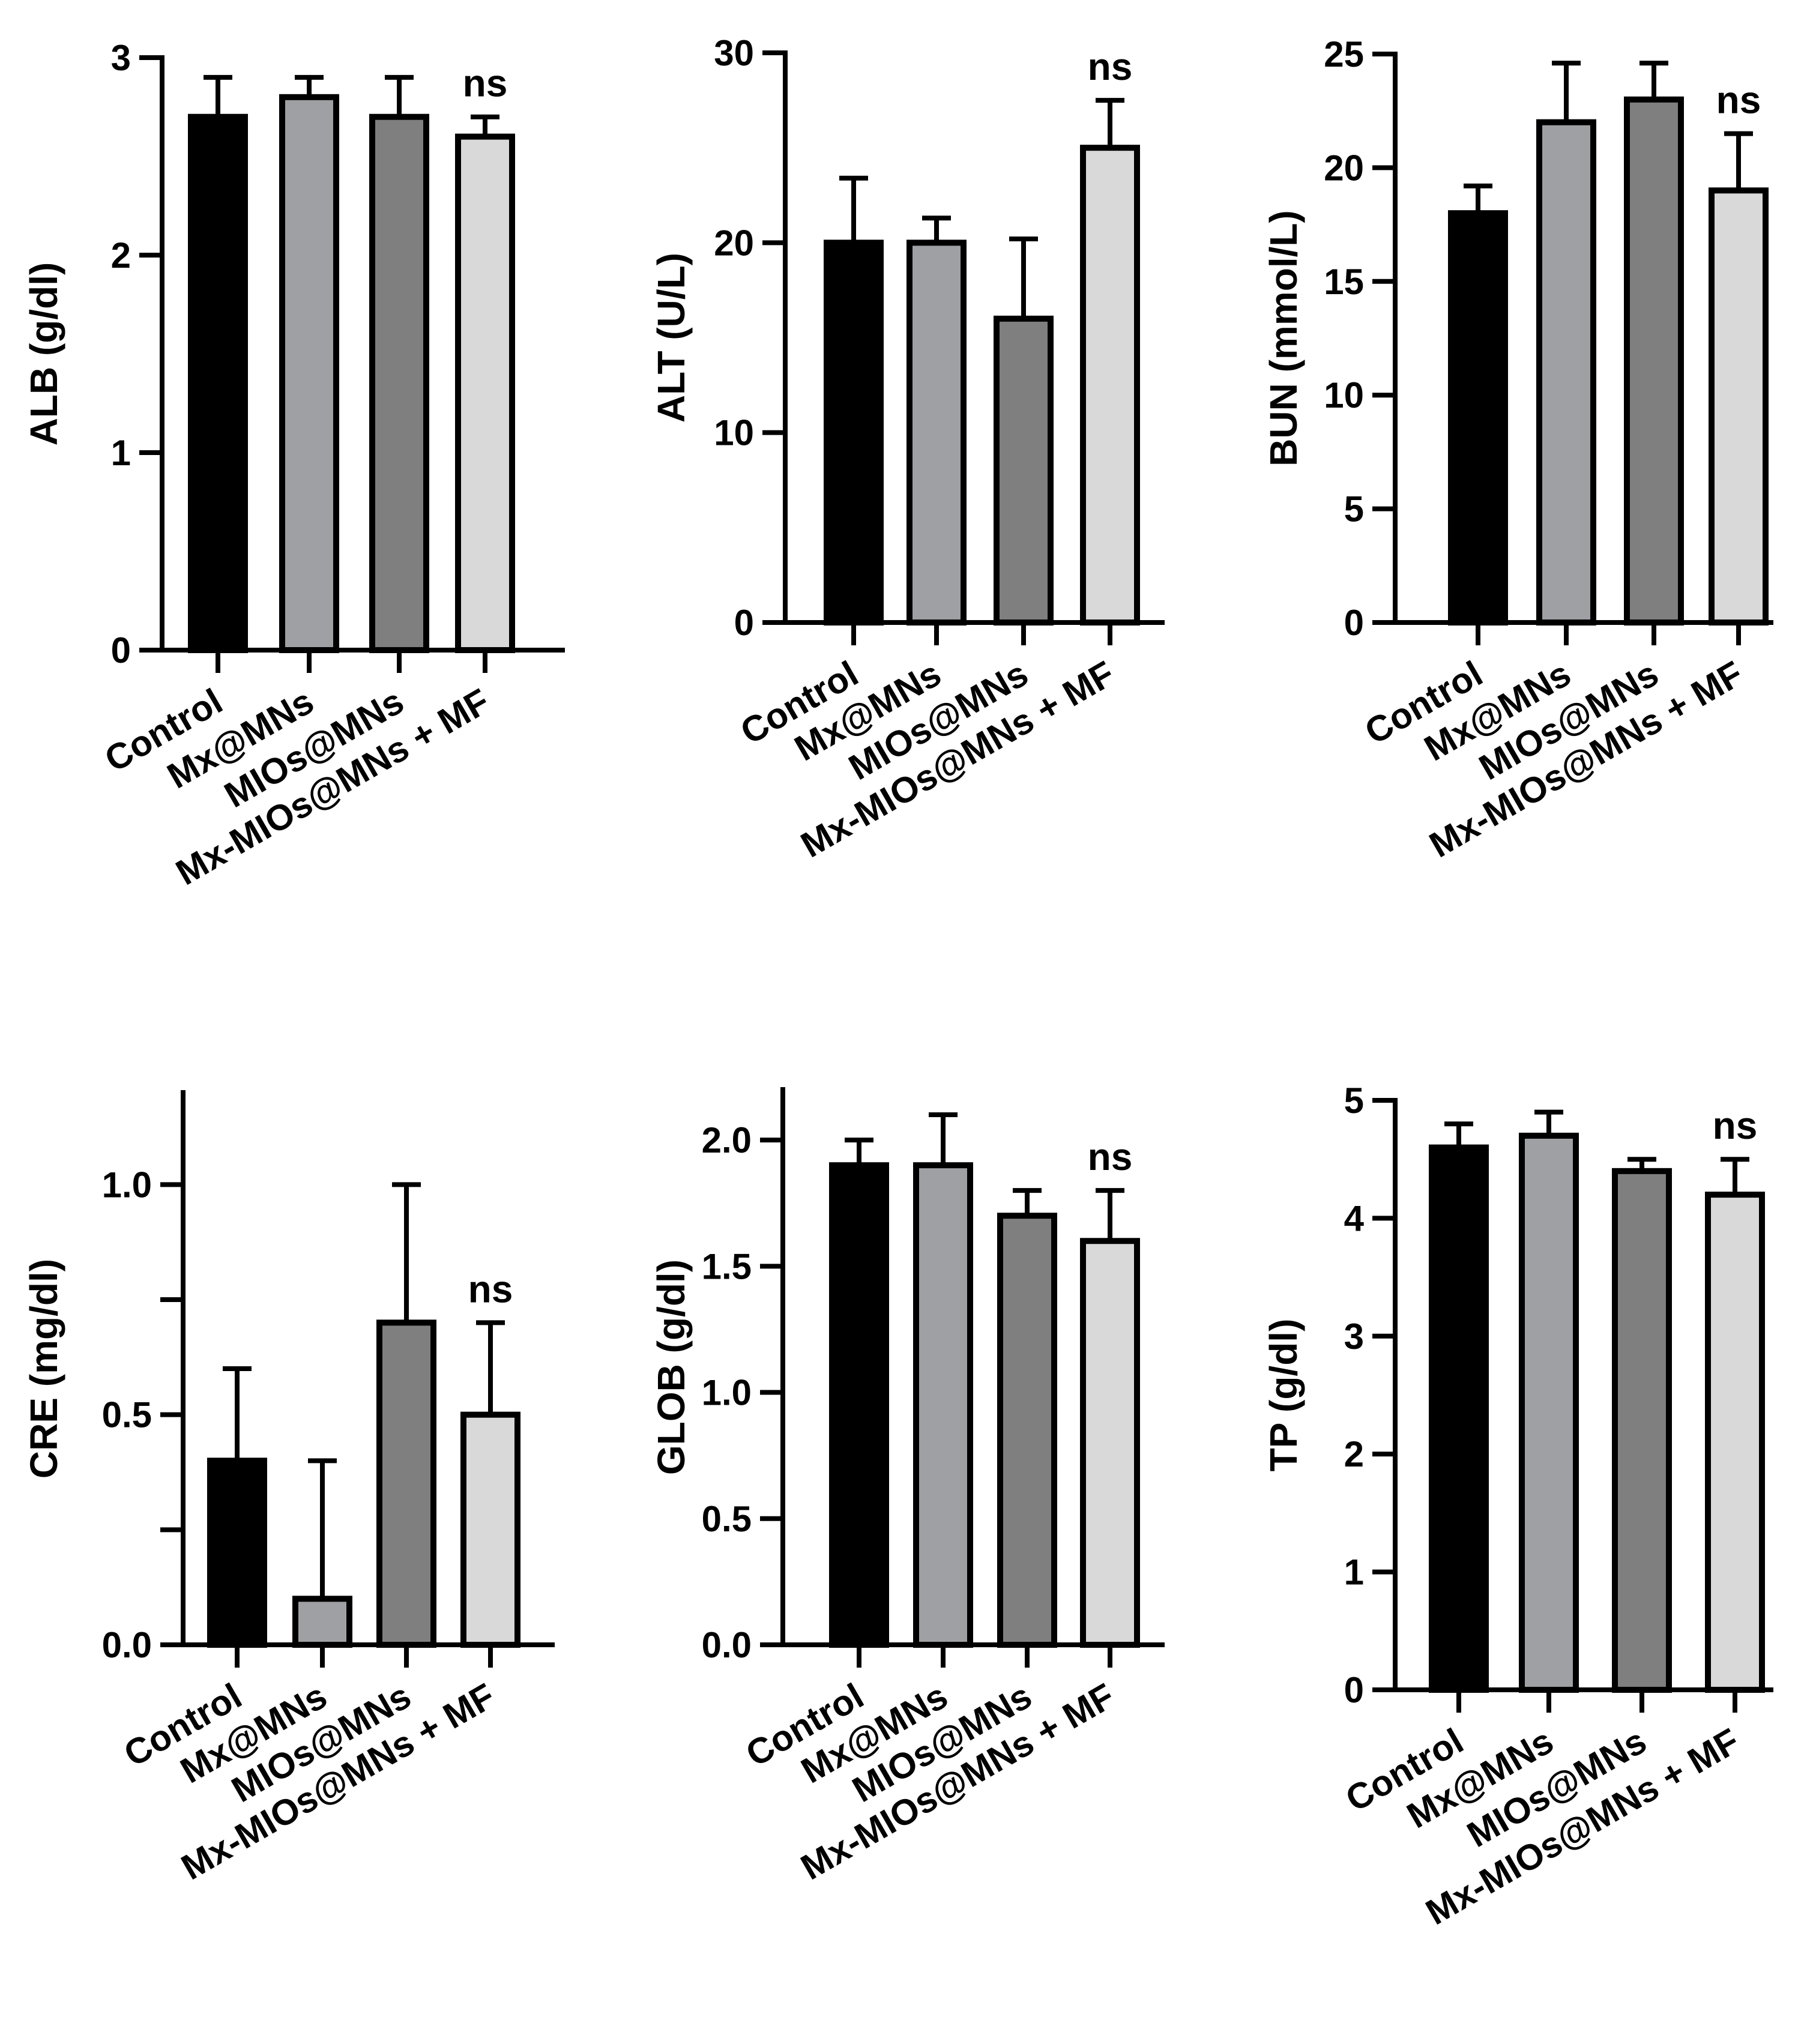 This screenshot has width=1819, height=2044. I want to click on y-axis-title: BUN (mmol/L), so click(1283, 338).